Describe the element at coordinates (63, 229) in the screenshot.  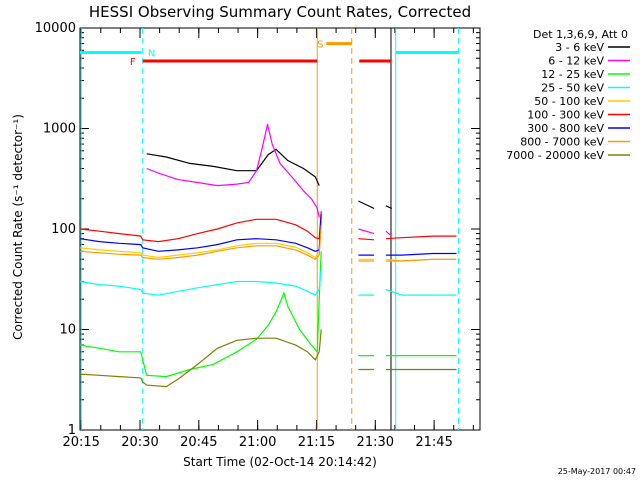
I see `y-tick-label: 100` at that location.